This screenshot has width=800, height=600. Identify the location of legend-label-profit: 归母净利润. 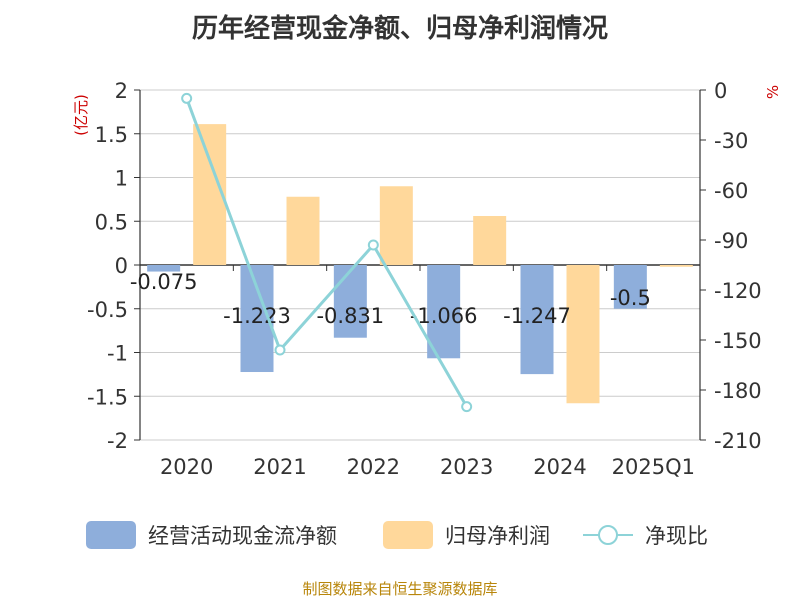
(497, 536).